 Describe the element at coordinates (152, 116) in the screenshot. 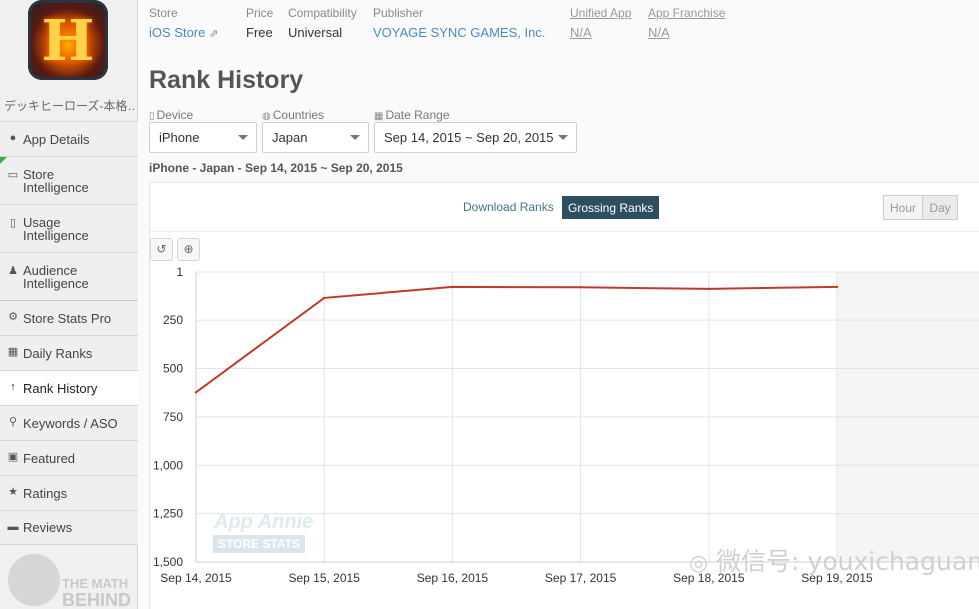

I see `device-icon: ▯` at that location.